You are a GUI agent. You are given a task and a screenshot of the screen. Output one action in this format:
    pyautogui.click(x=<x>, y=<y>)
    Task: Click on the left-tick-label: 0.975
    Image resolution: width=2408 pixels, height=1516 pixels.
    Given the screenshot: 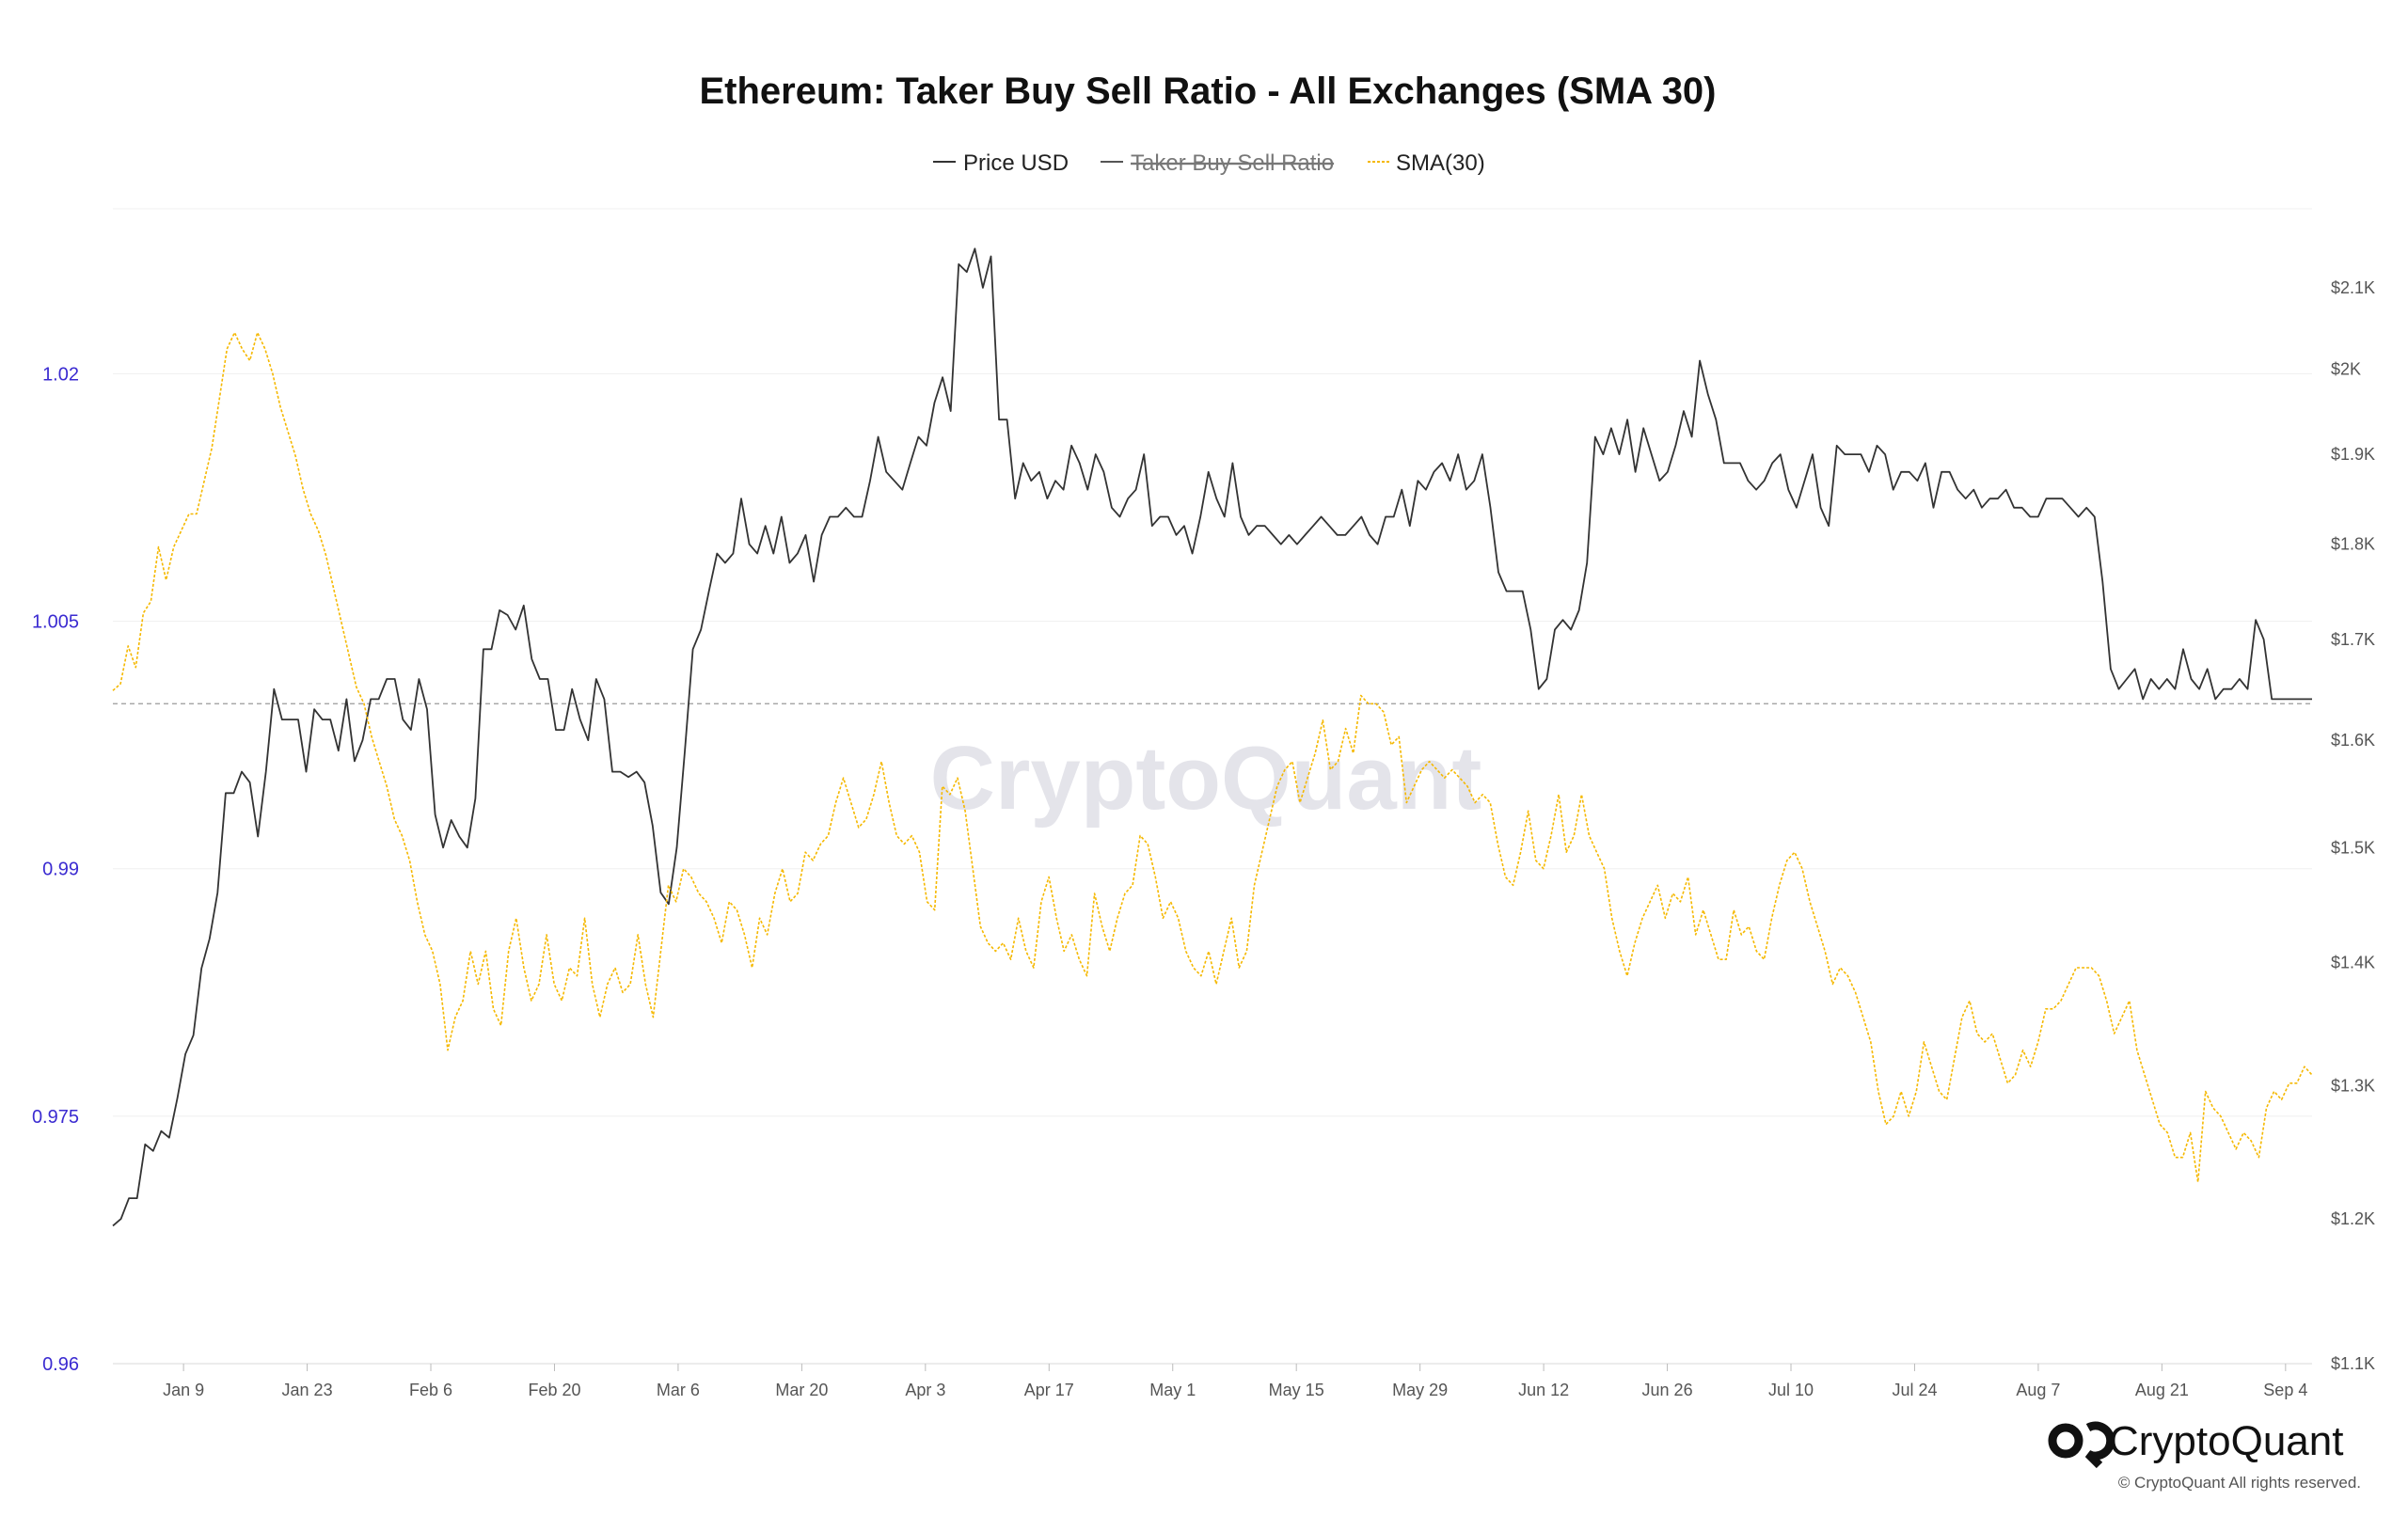 What is the action you would take?
    pyautogui.click(x=56, y=1117)
    